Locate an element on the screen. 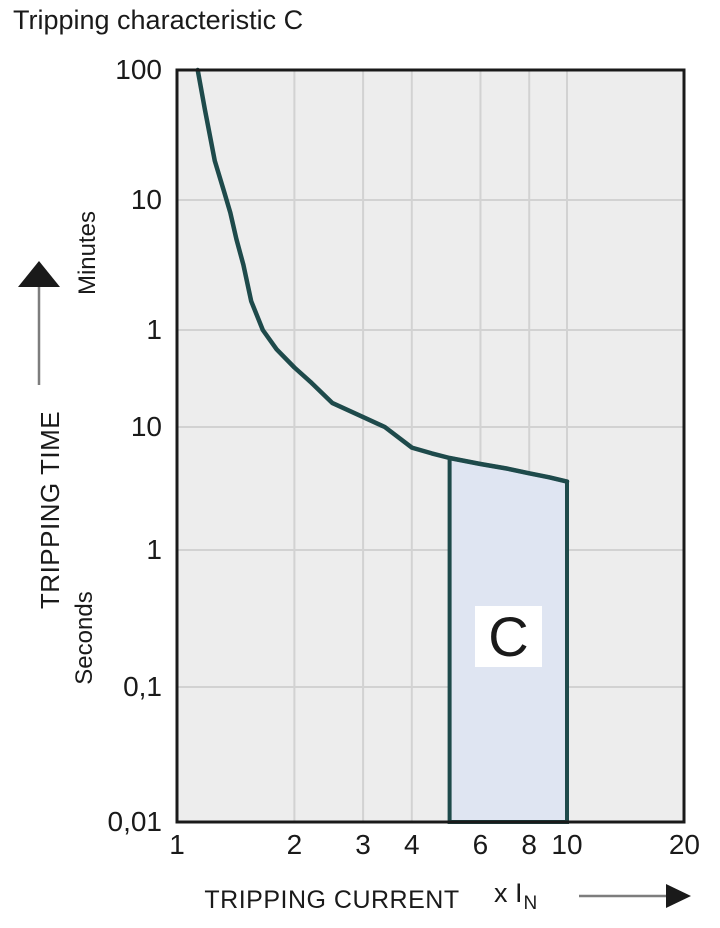 The image size is (720, 928). x-tick-label: 6 is located at coordinates (480, 844).